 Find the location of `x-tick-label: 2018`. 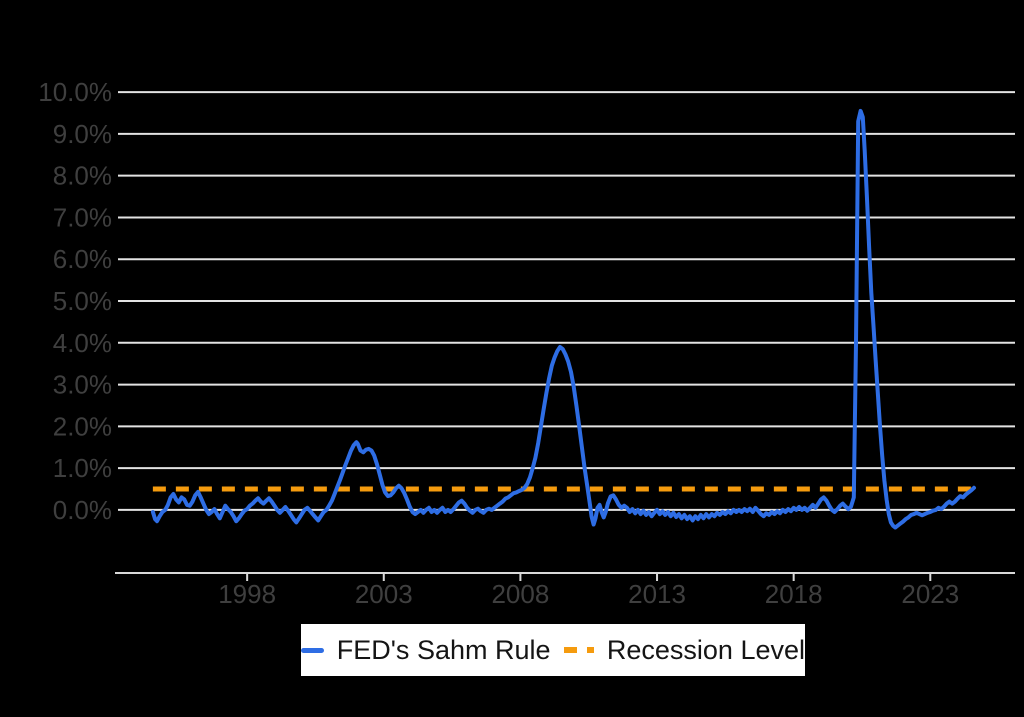

x-tick-label: 2018 is located at coordinates (794, 594).